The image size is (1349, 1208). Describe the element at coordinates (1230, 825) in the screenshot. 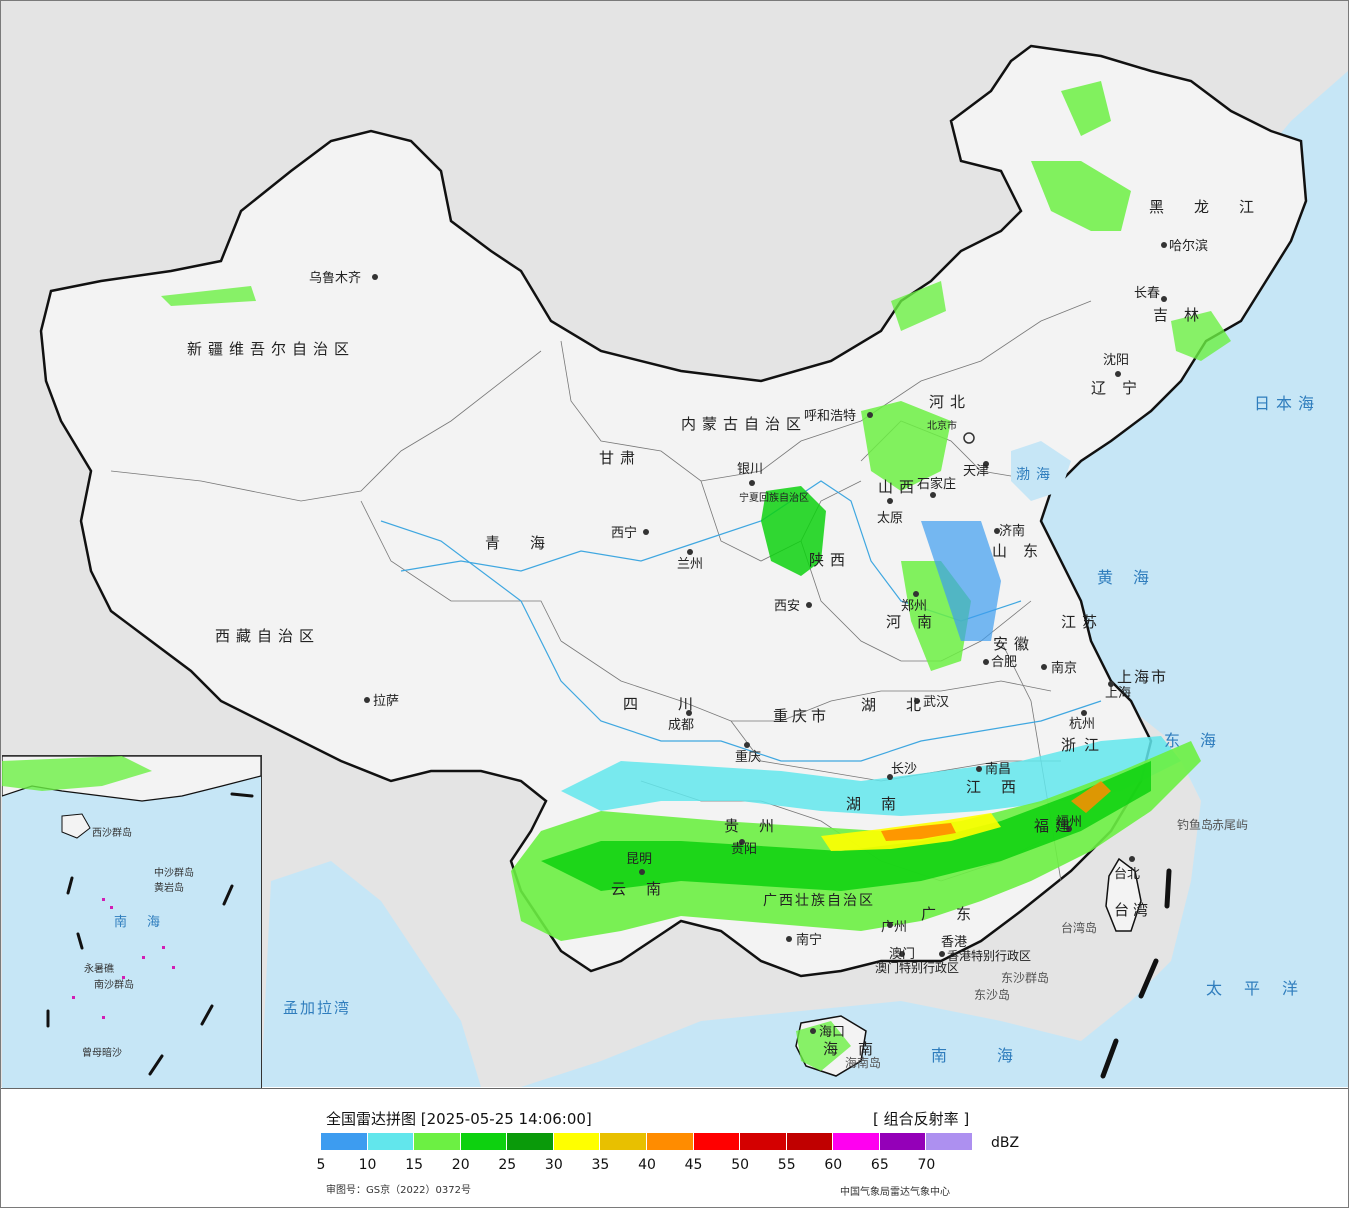

I see `island-label: 赤尾屿` at that location.